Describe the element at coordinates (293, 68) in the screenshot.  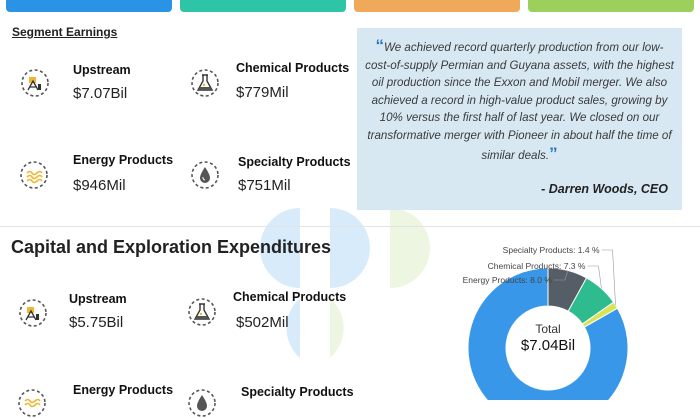
I see `segment-chemical-name: Chemical Products` at that location.